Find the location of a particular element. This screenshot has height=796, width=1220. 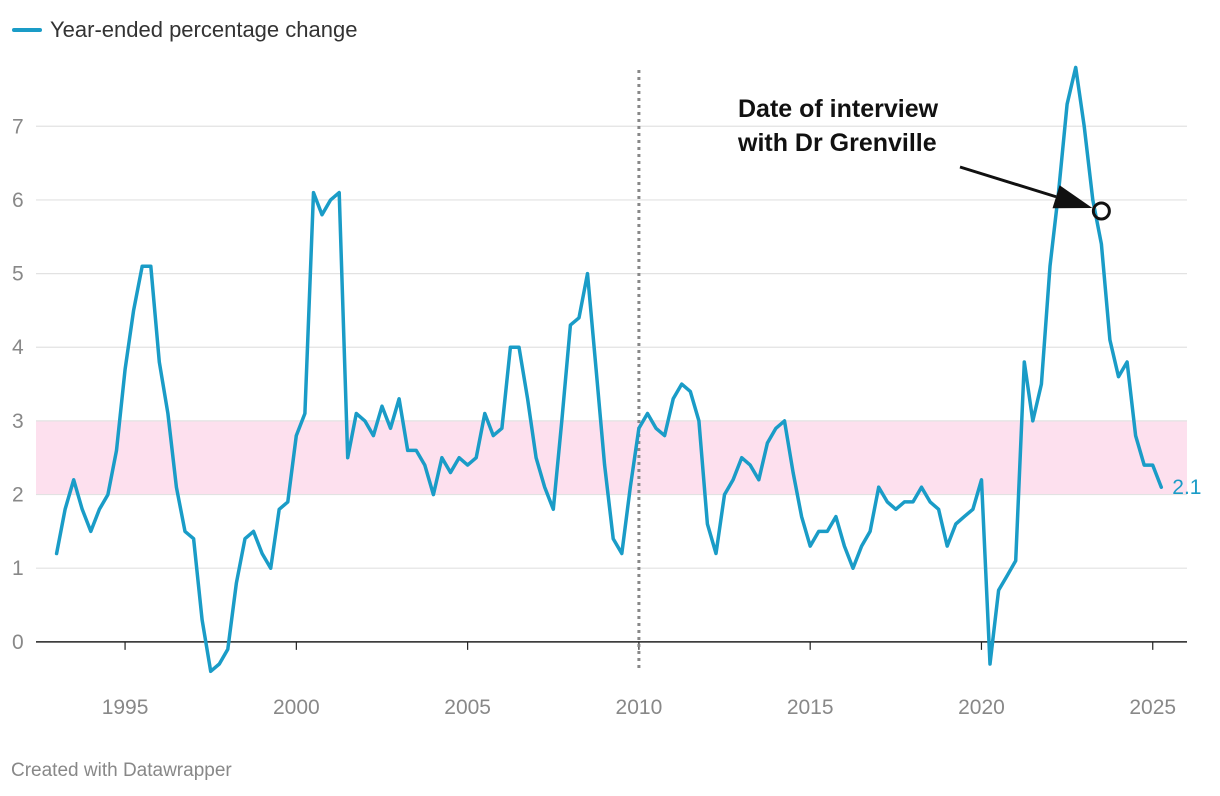

y-tick-label: 6 is located at coordinates (18, 200).